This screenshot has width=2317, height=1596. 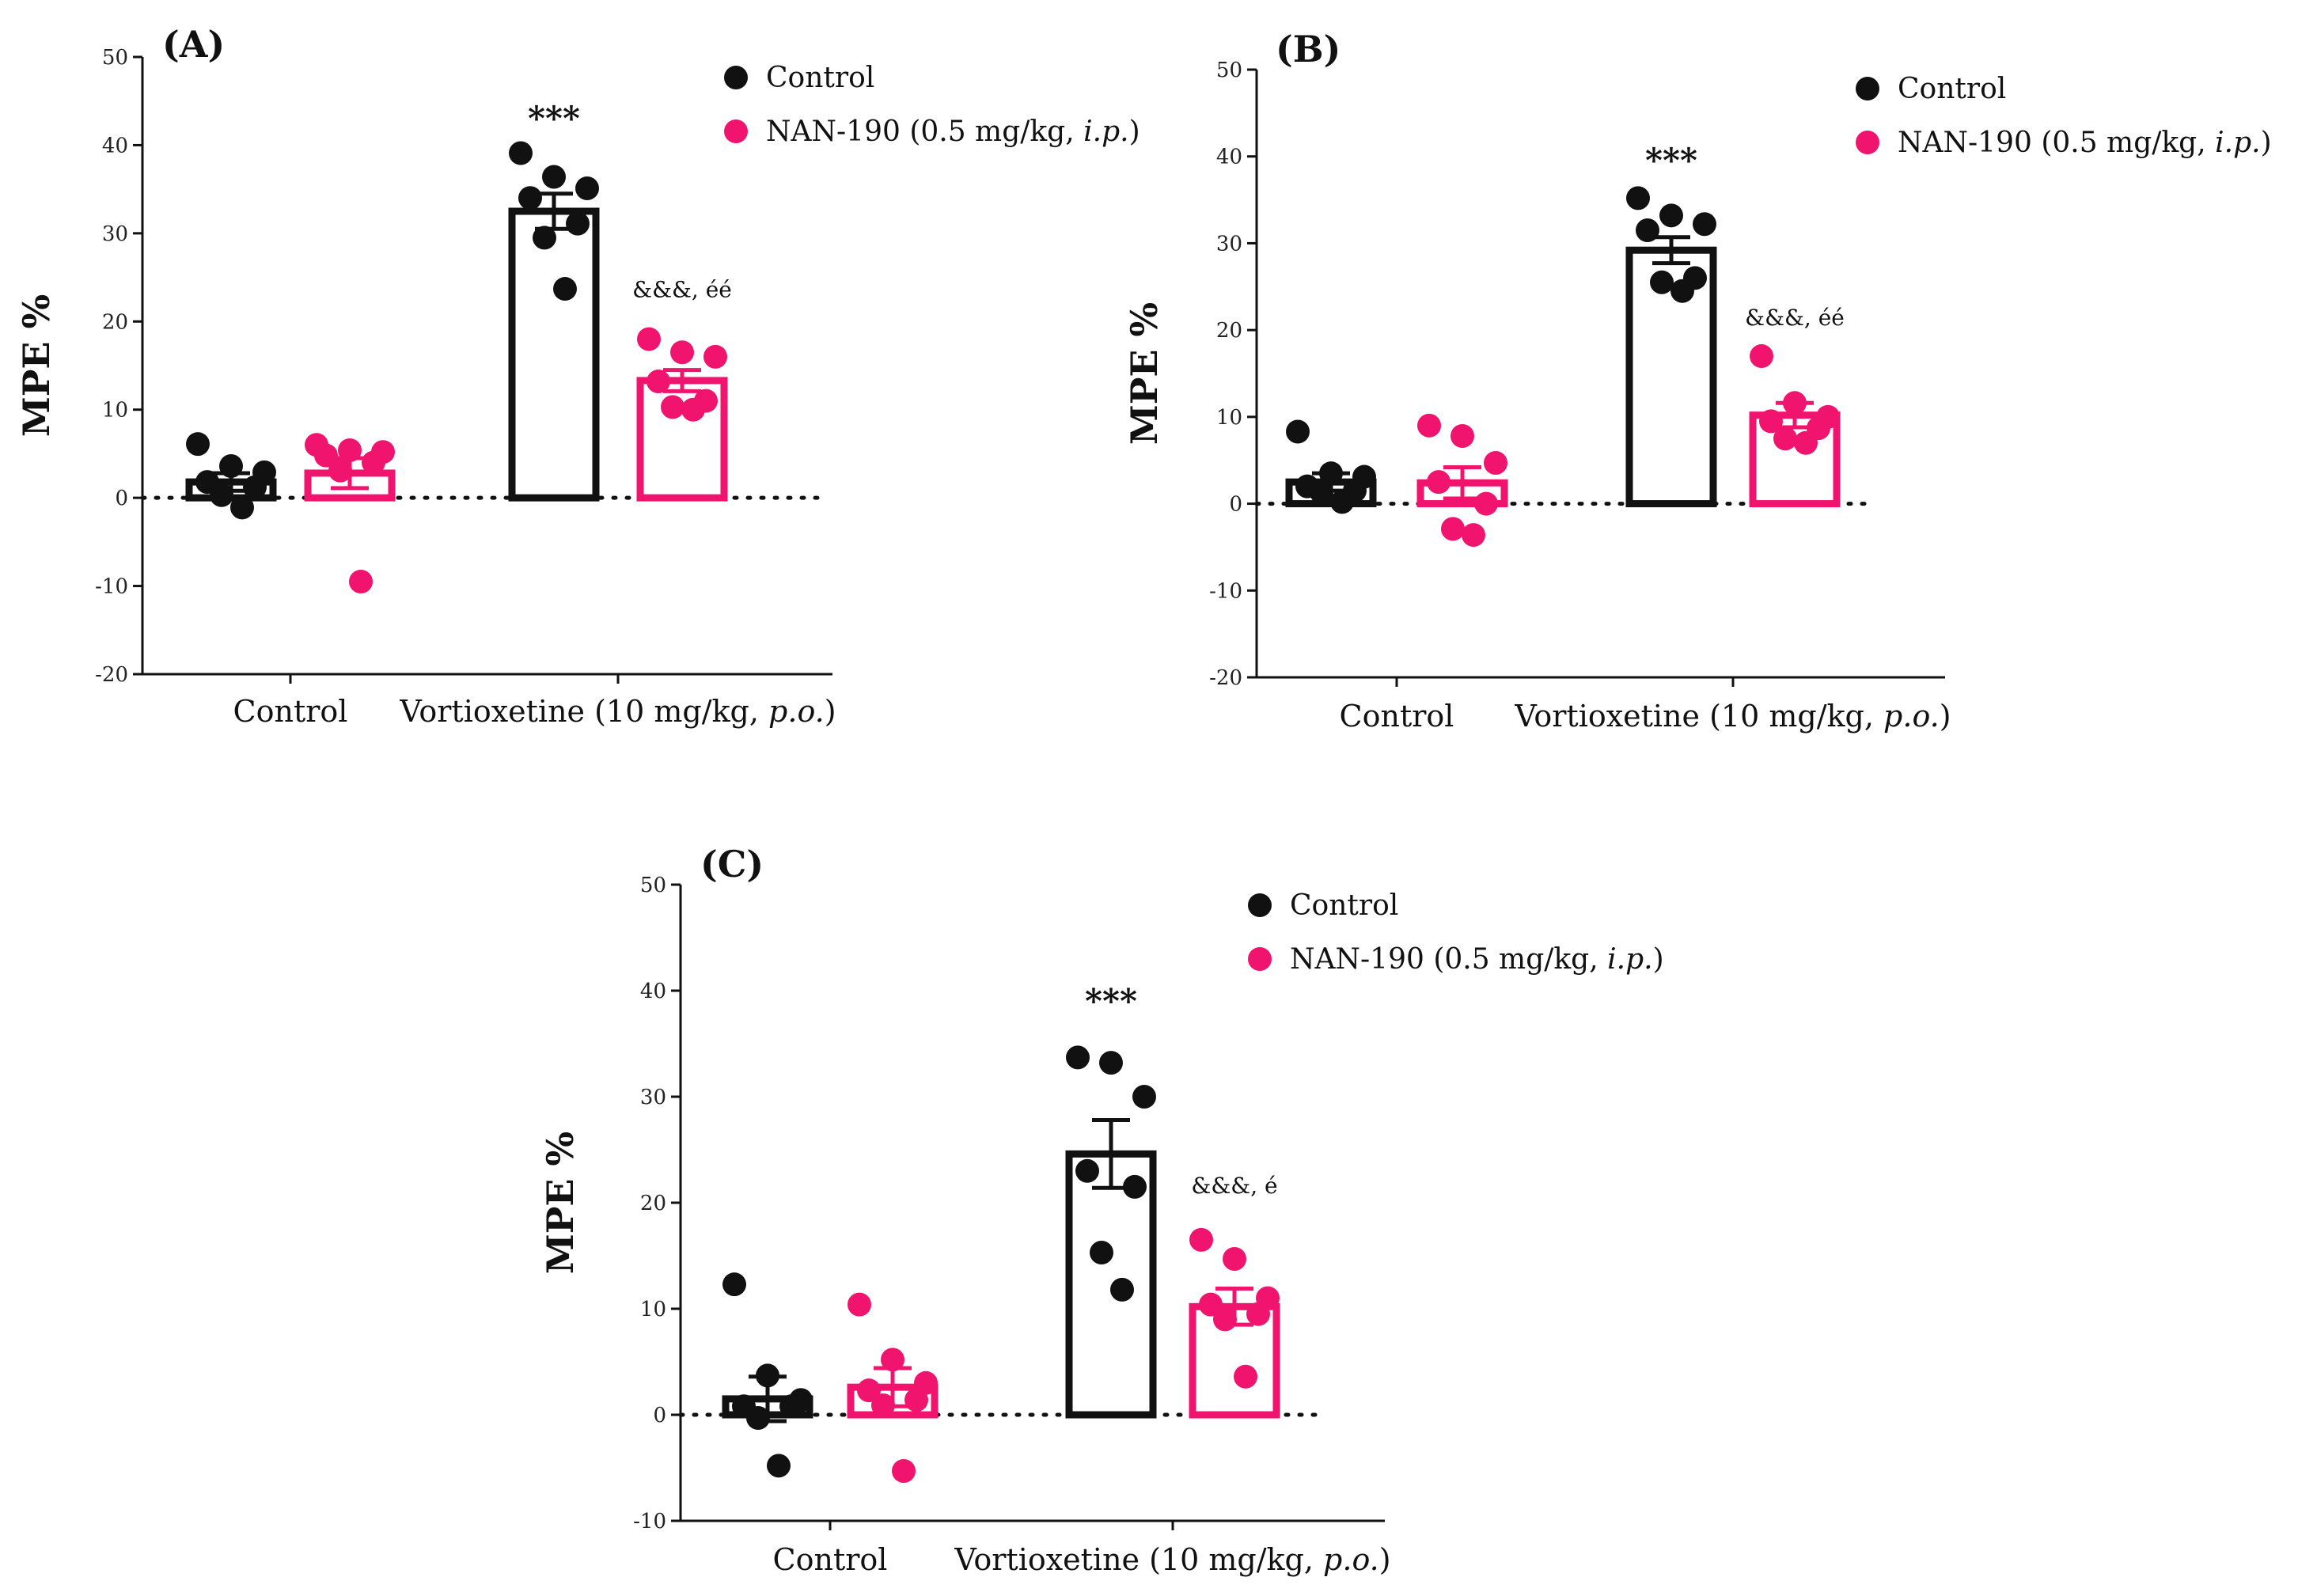 What do you see at coordinates (1225, 678) in the screenshot?
I see `y-tick-label: -20` at bounding box center [1225, 678].